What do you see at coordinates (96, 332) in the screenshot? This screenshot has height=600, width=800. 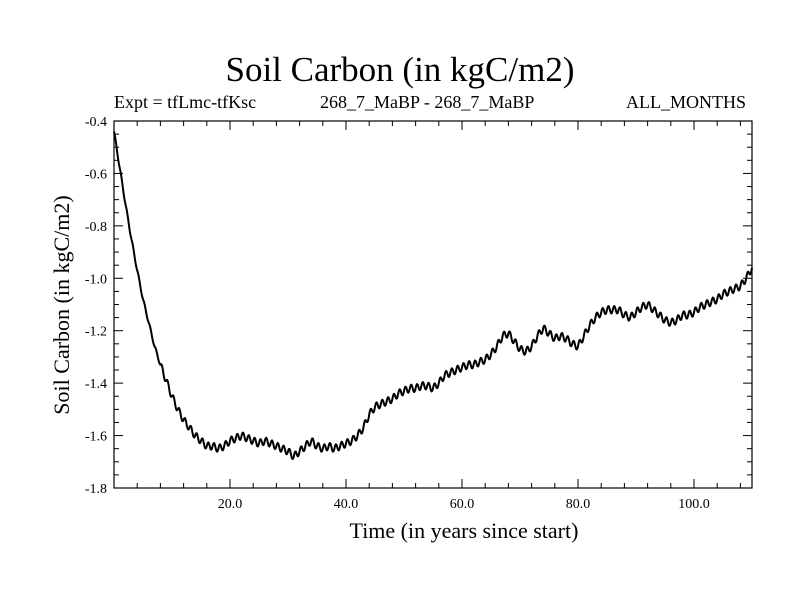 I see `y-tick-label: -1.2` at bounding box center [96, 332].